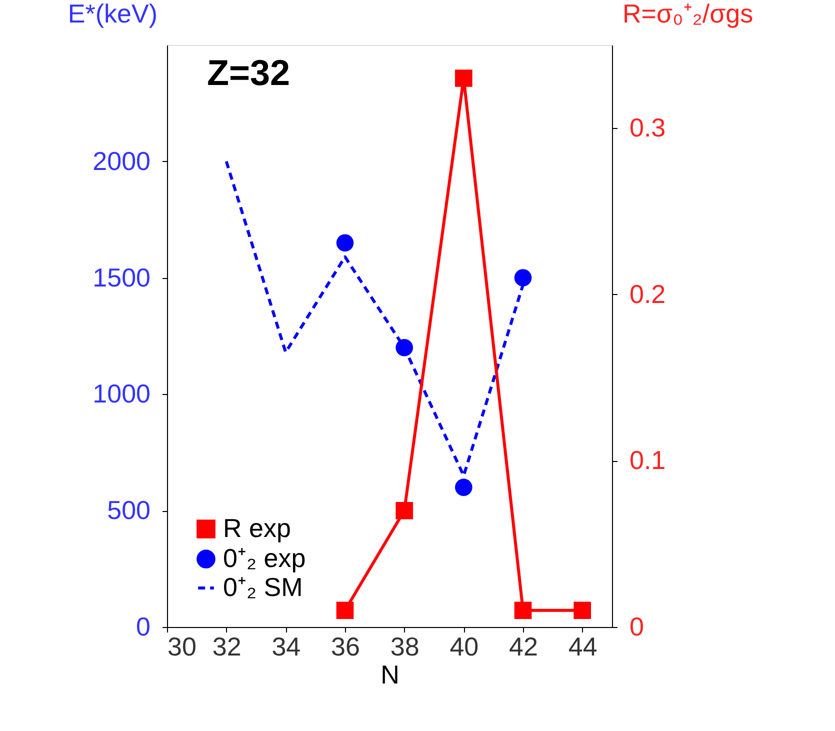 The height and width of the screenshot is (731, 835). Describe the element at coordinates (257, 528) in the screenshot. I see `legend-label: R exp` at that location.